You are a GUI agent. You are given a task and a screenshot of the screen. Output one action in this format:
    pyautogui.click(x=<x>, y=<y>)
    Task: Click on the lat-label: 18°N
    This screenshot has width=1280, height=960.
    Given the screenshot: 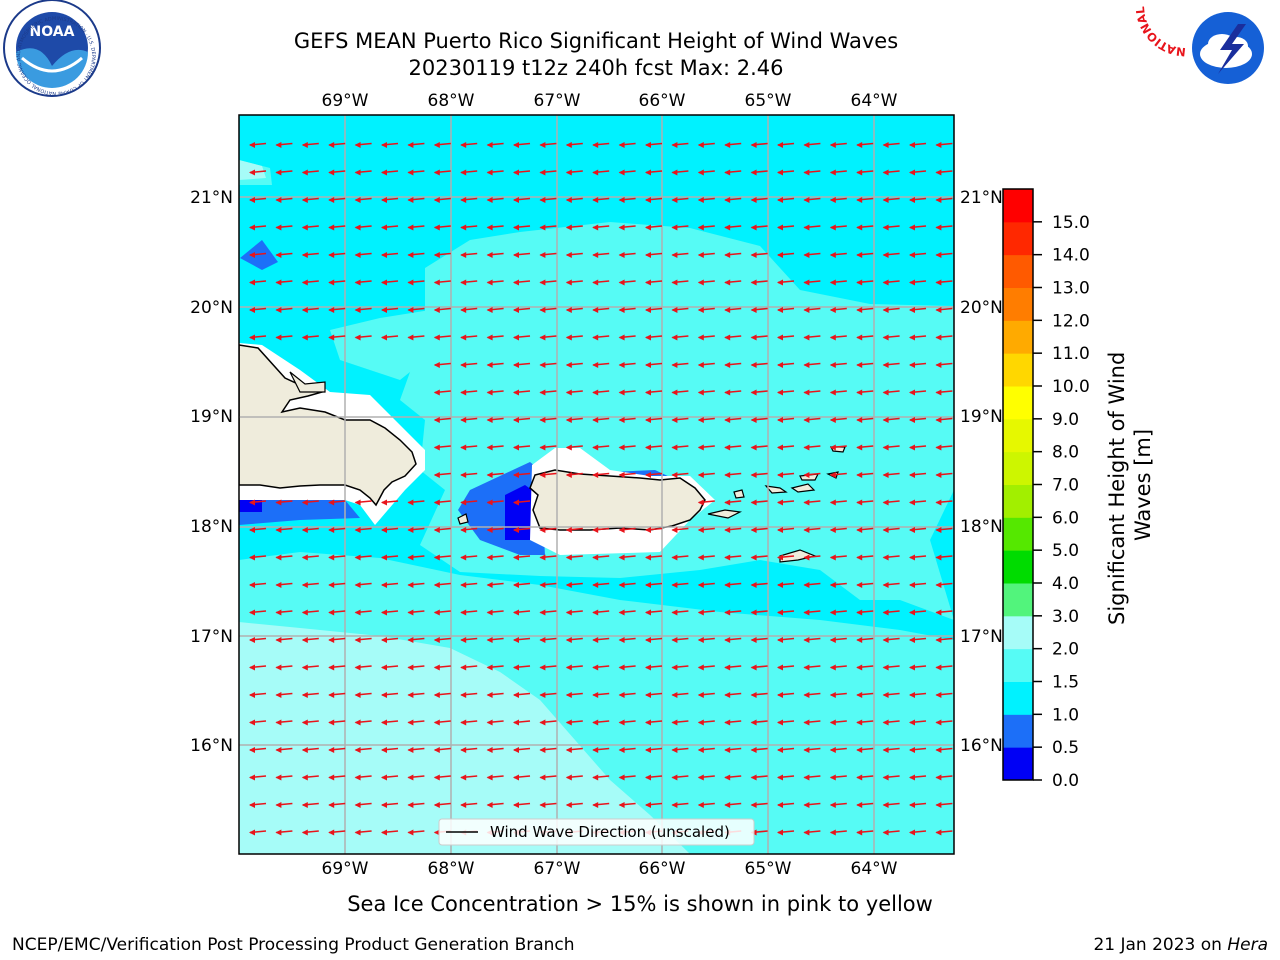 What is the action you would take?
    pyautogui.click(x=211, y=527)
    